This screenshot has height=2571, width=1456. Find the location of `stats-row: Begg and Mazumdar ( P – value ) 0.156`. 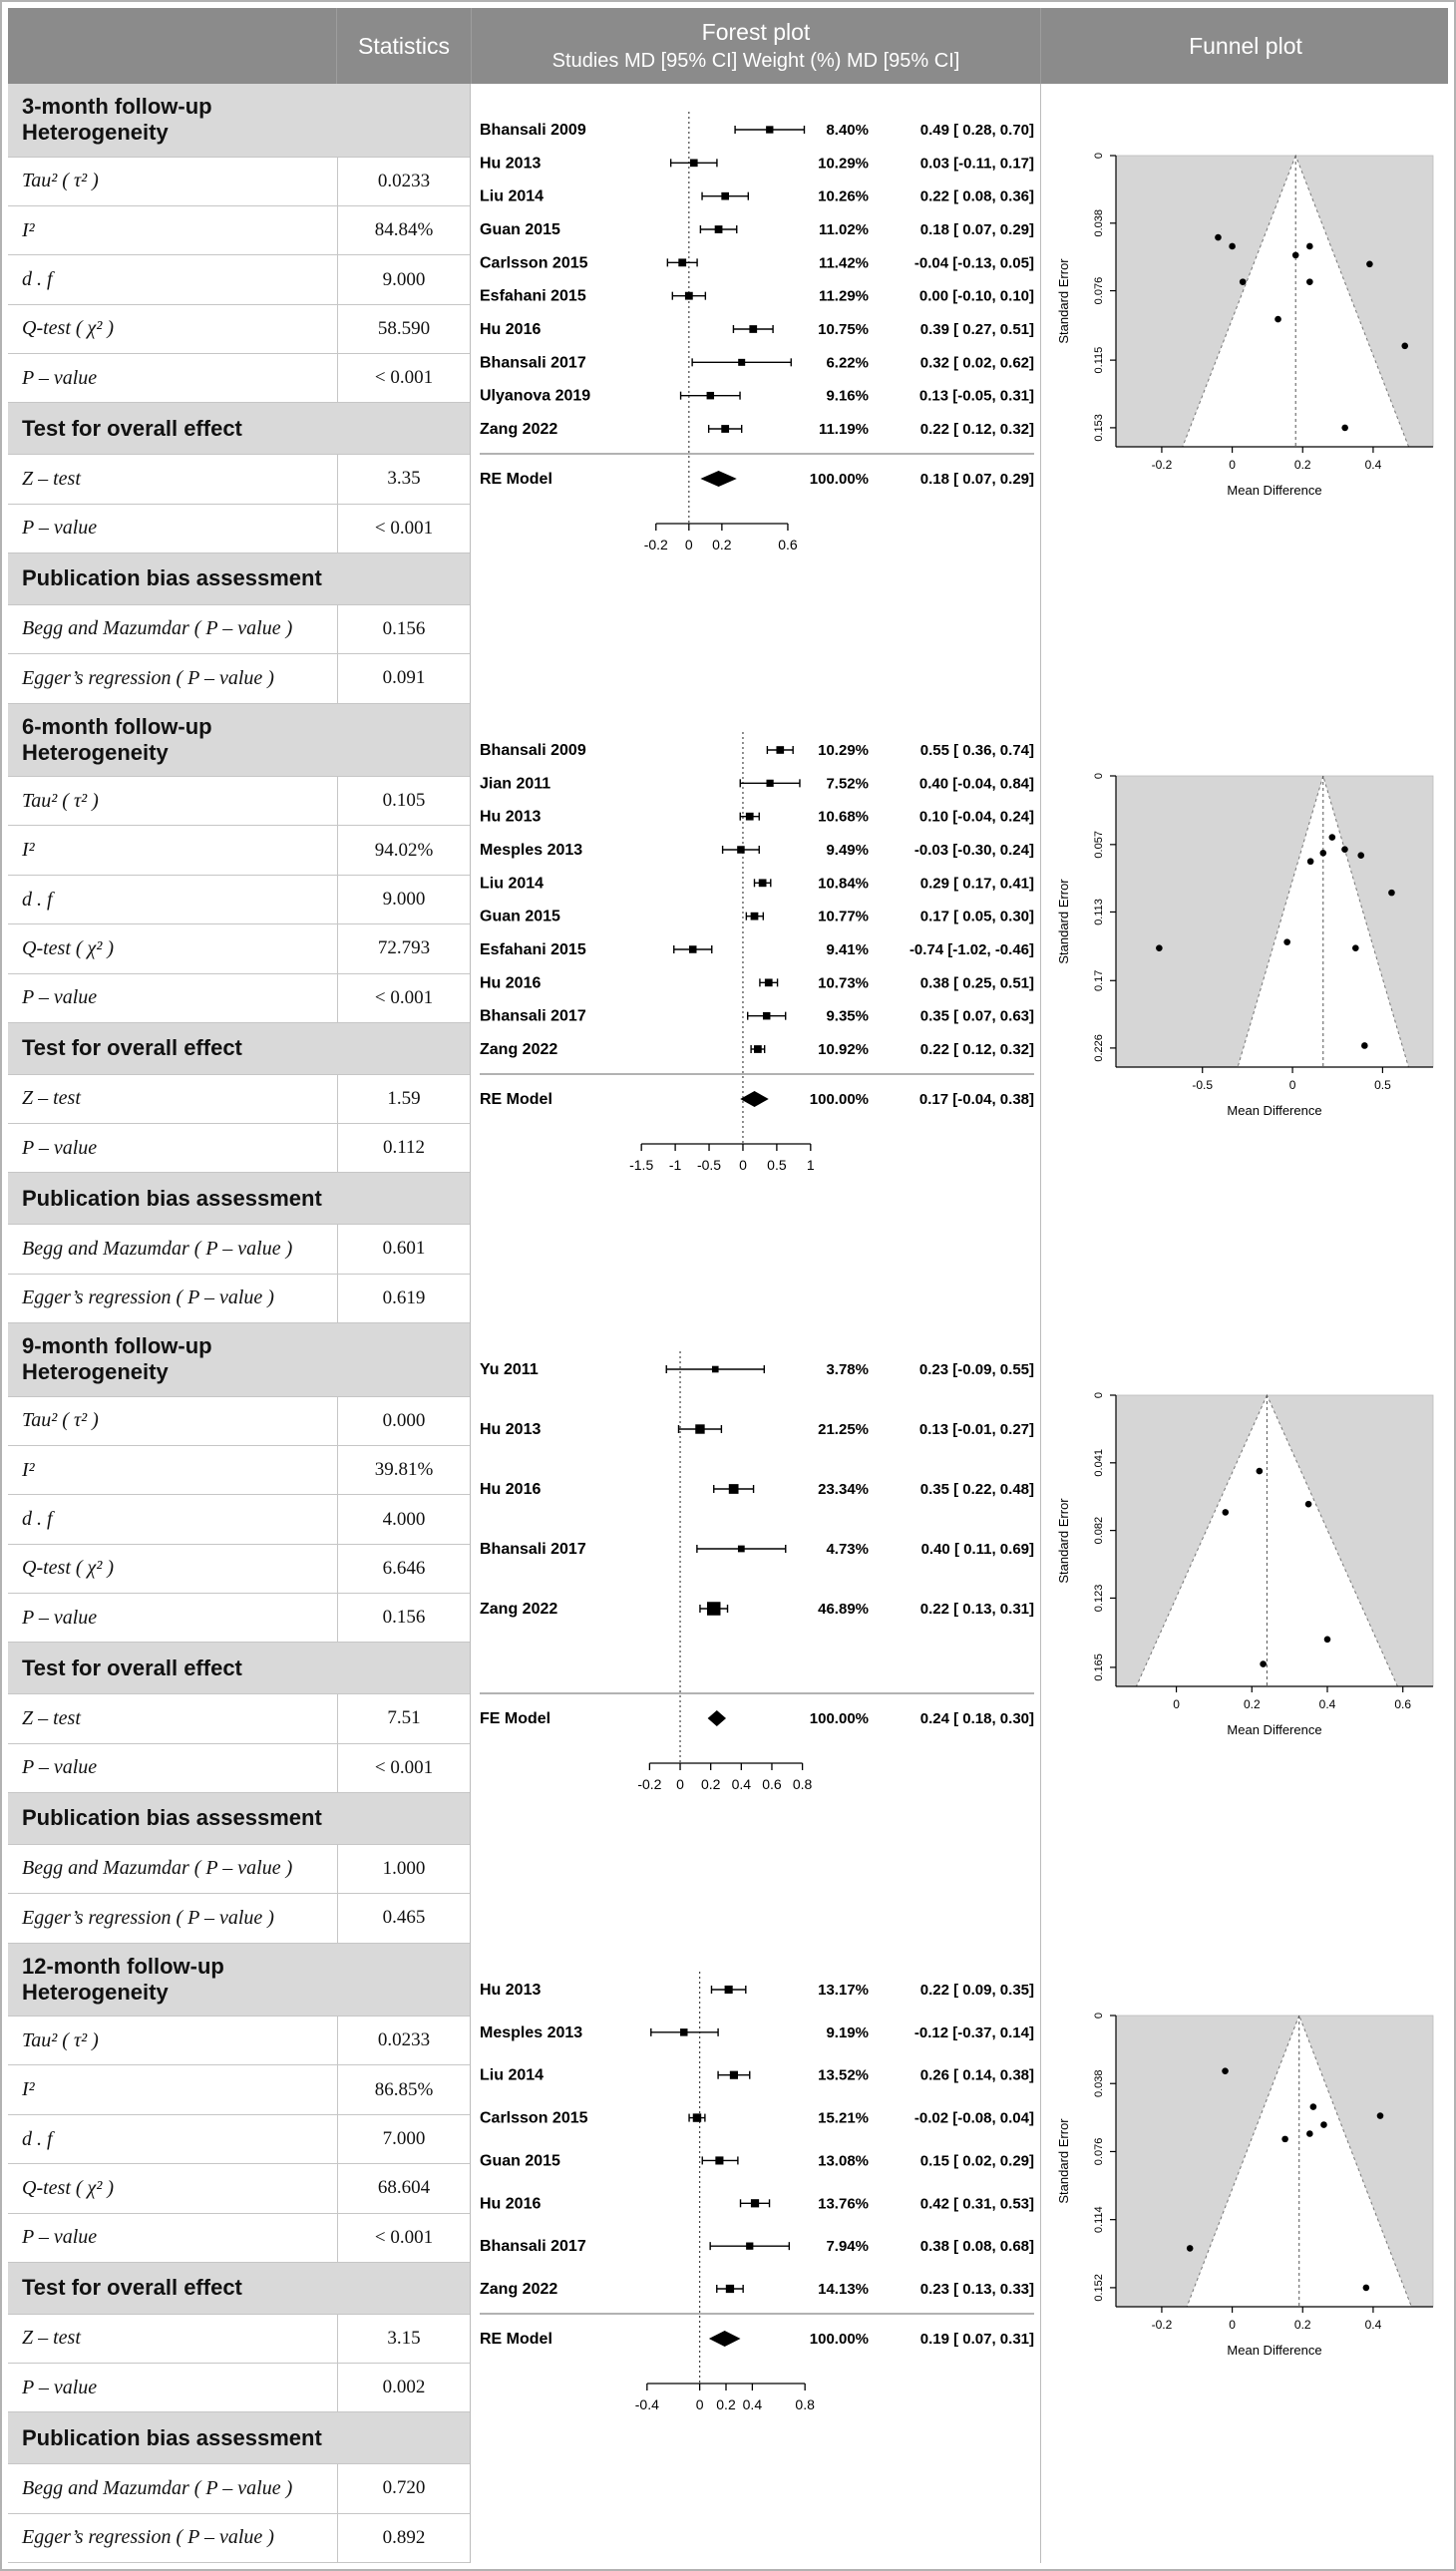

stats-row: Begg and Mazumdar ( P – value ) 0.156 is located at coordinates (239, 629).